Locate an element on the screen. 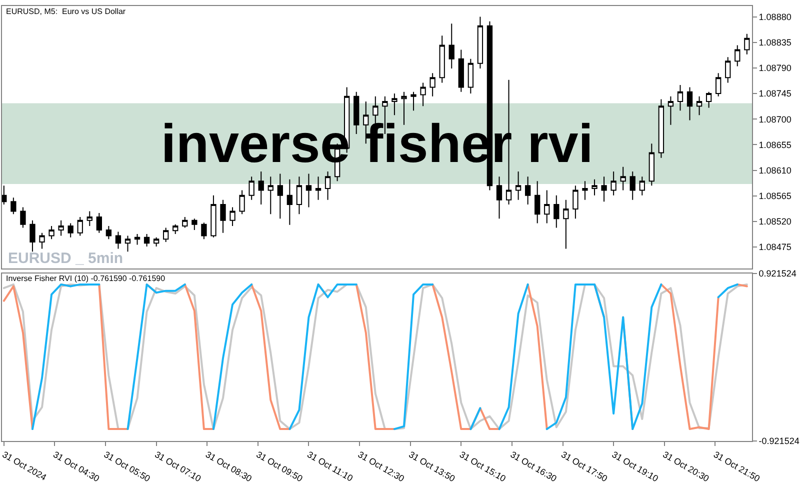  y-tick-label: 1.08835 is located at coordinates (775, 43).